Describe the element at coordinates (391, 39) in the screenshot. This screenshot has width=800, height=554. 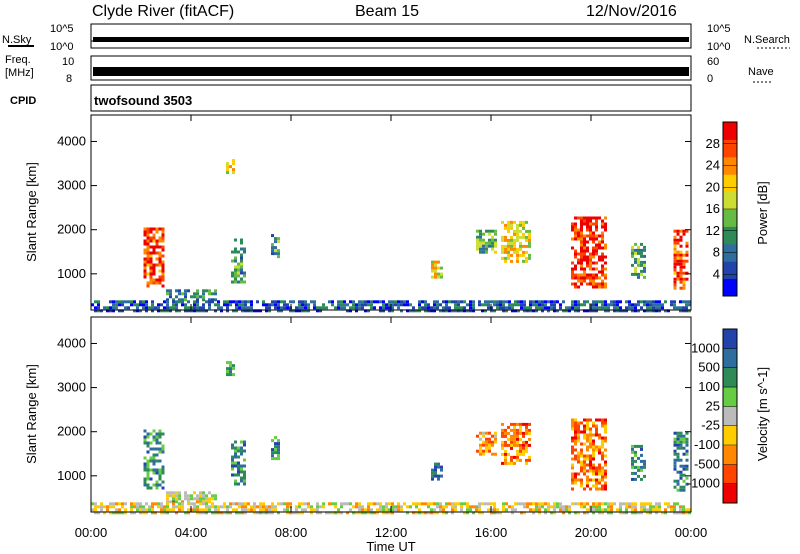
I see `nsky-trace` at that location.